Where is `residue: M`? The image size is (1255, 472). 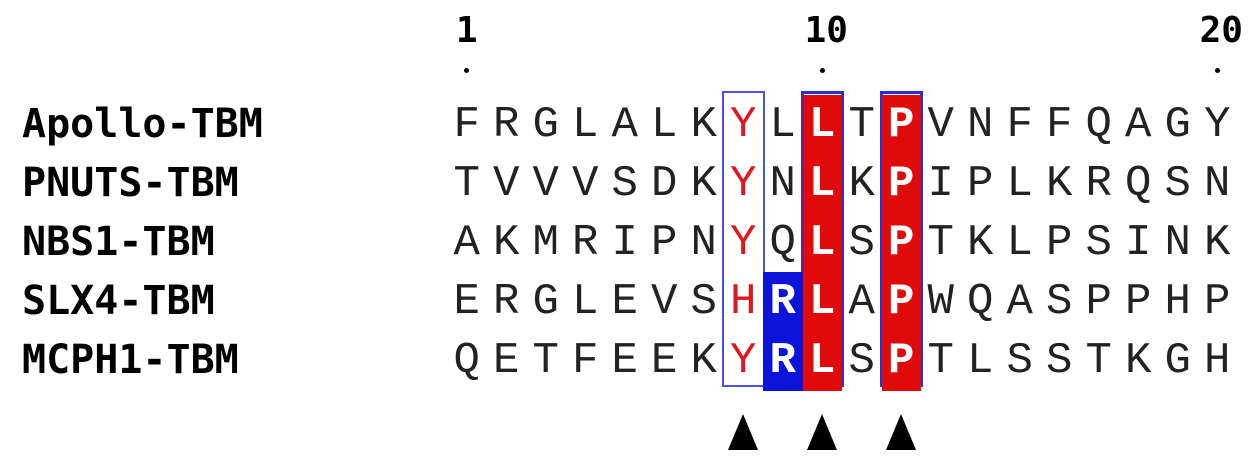 residue: M is located at coordinates (545, 243).